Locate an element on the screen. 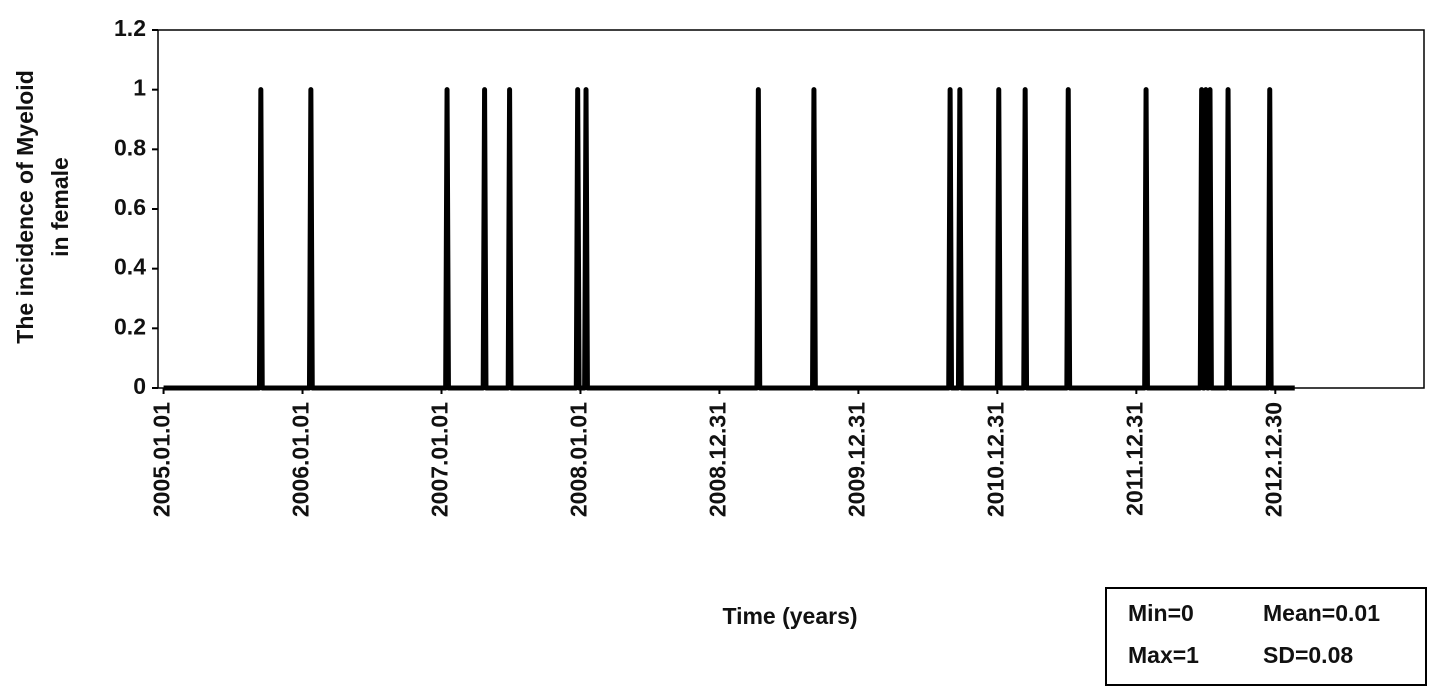  y-tick-label: 0.6 is located at coordinates (130, 207).